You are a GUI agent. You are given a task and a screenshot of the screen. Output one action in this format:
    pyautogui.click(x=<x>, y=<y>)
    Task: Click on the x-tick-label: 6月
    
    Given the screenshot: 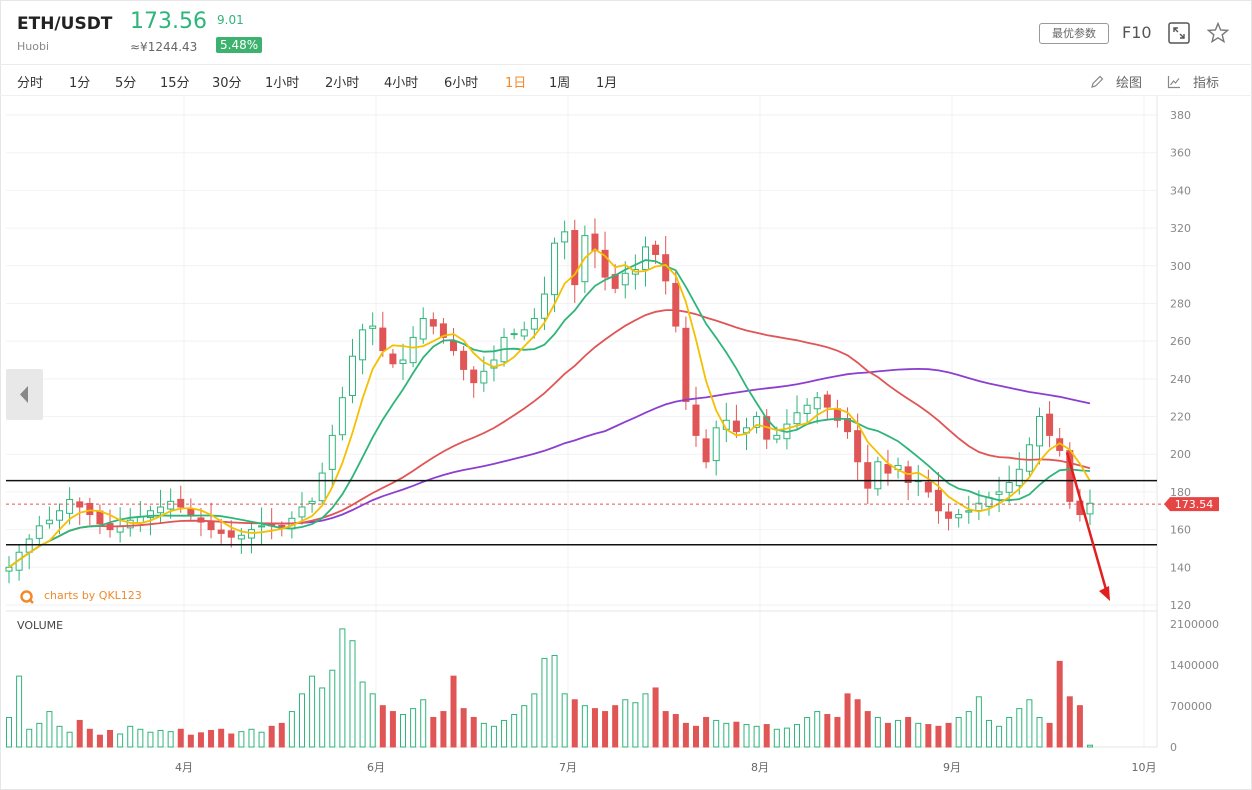 What is the action you would take?
    pyautogui.click(x=376, y=767)
    